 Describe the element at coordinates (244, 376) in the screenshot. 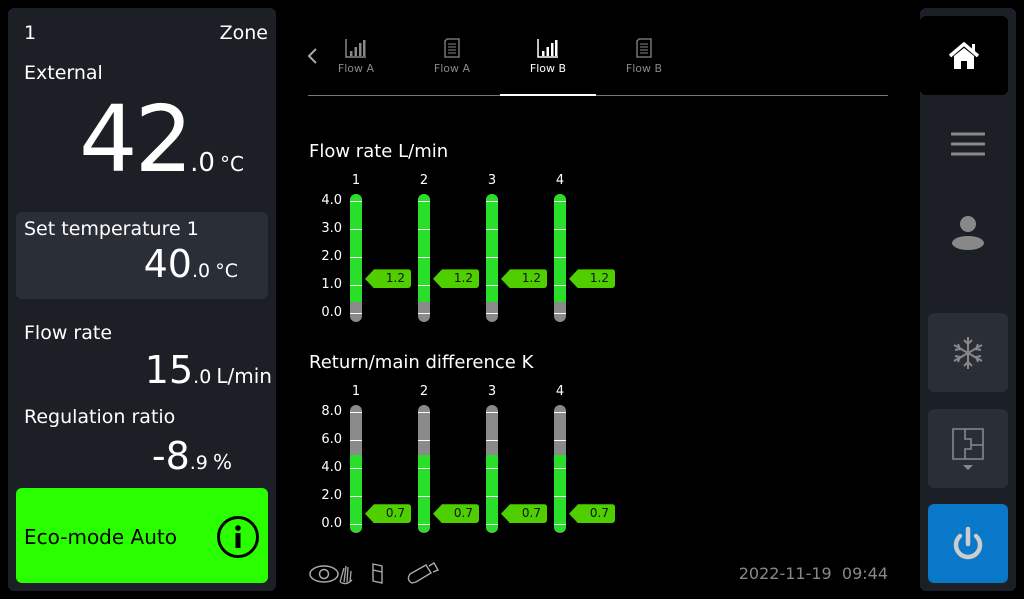

I see `flow-unit: L/min` at that location.